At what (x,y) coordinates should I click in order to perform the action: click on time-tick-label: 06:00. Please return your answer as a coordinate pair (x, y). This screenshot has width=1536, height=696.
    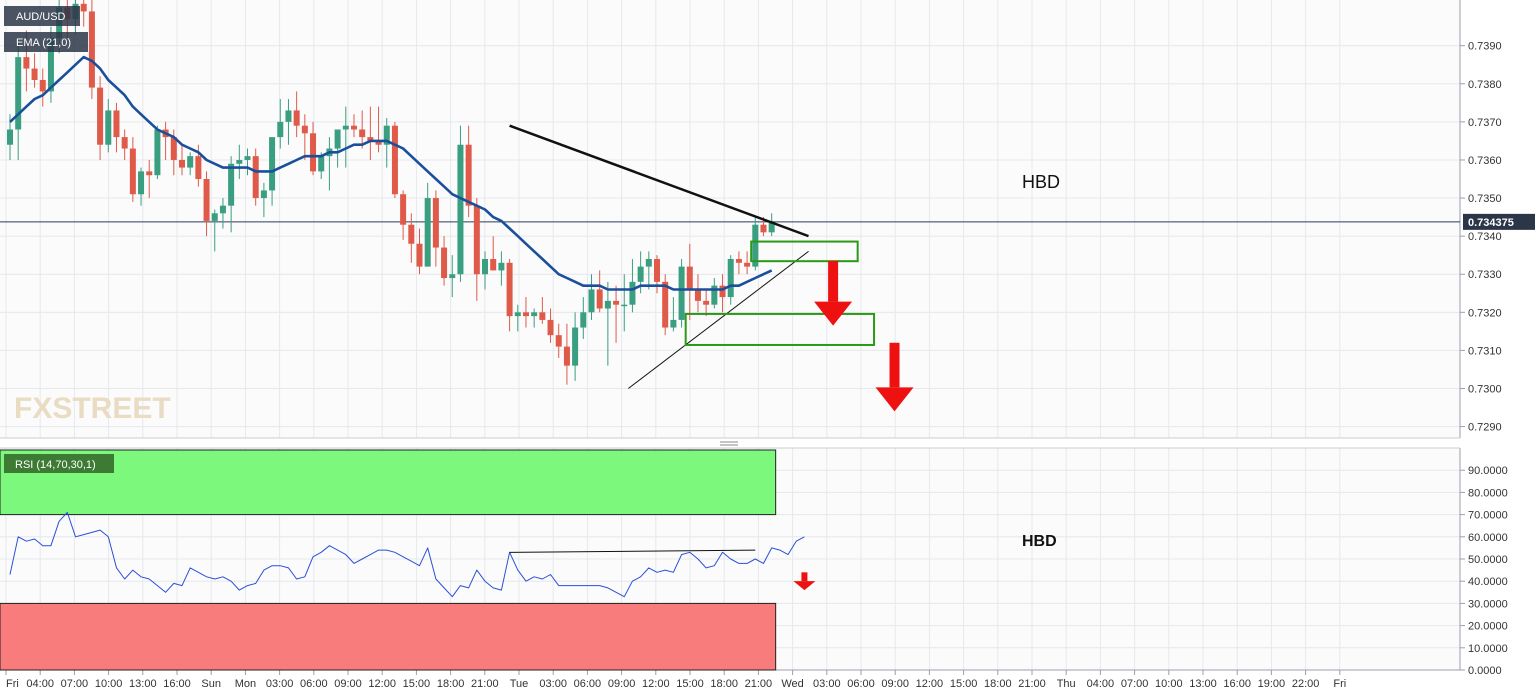
    Looking at the image, I should click on (314, 684).